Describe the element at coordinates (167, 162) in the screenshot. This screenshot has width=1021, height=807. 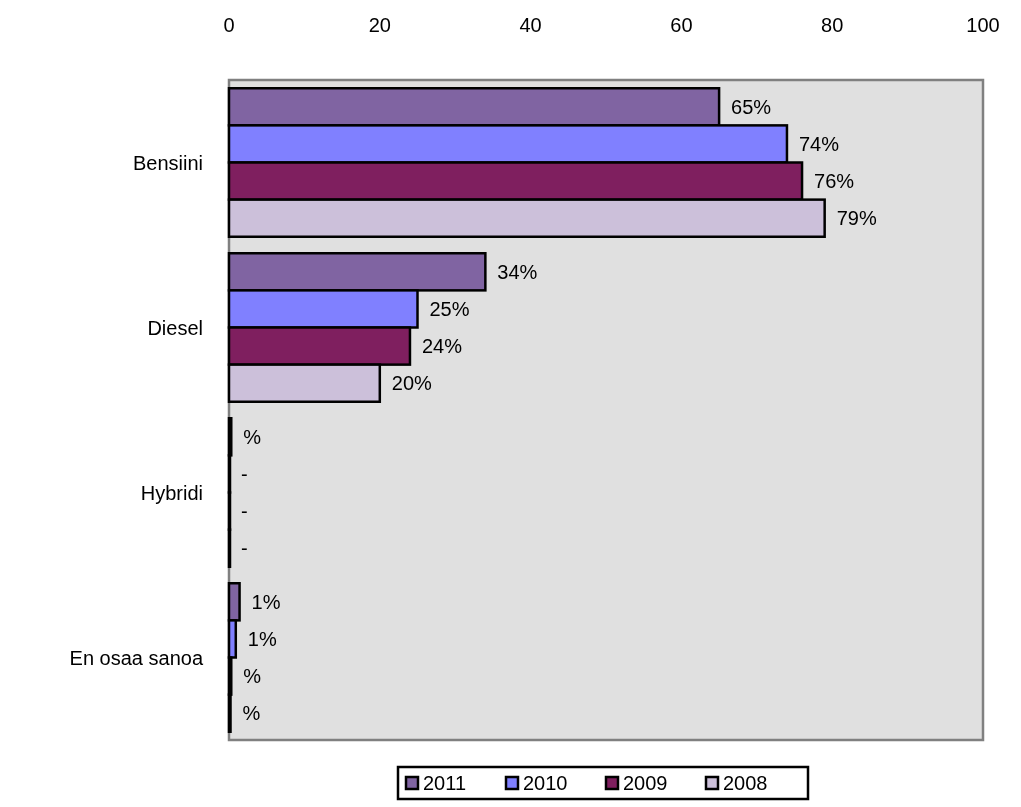
I see `y-tick-label: Bensiini` at that location.